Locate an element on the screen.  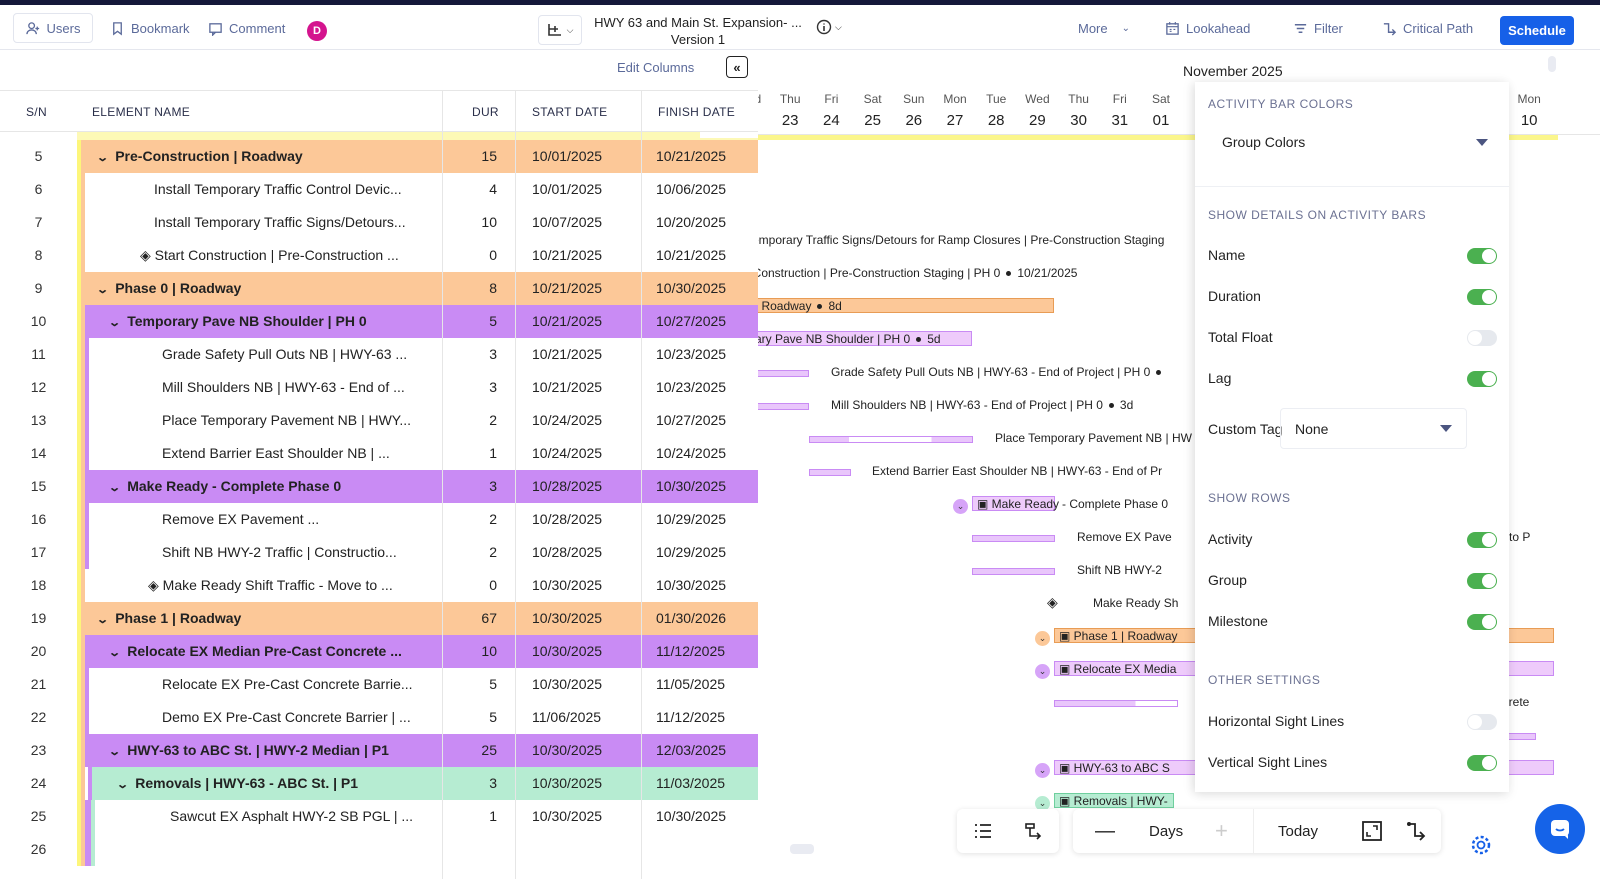
row-element-name: ⌄ Phase 1 | Roadway is located at coordinates (258, 618).